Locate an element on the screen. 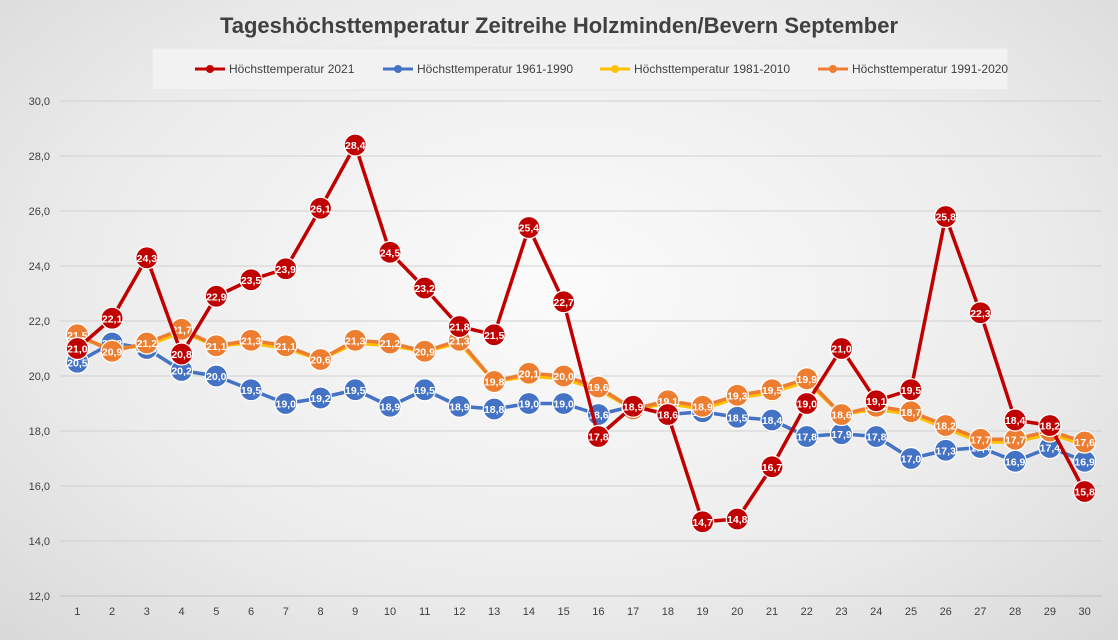 This screenshot has height=640, width=1118. data-label: 21,0 is located at coordinates (841, 350).